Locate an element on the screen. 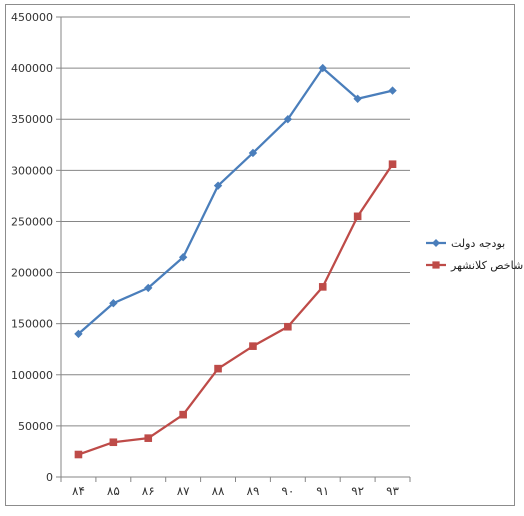  x-tick-label: ۸۴ is located at coordinates (78, 491).